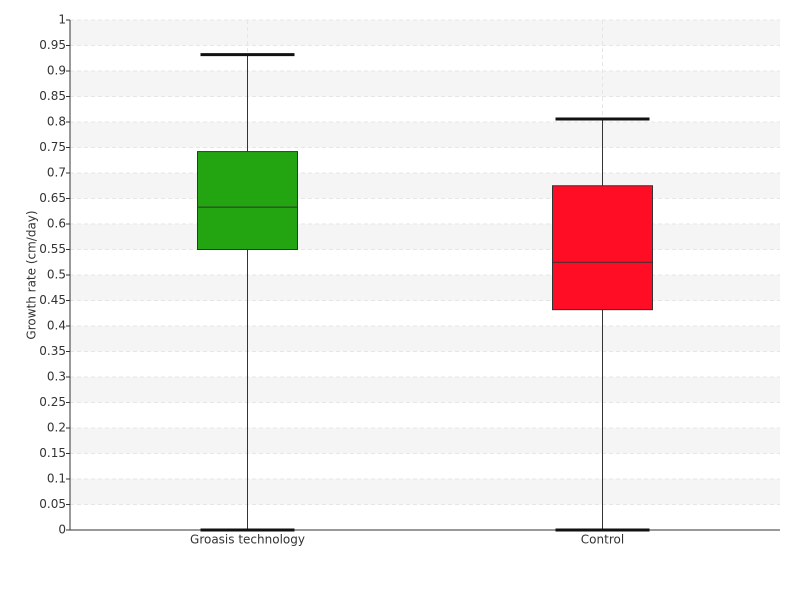 The height and width of the screenshot is (600, 800). Describe the element at coordinates (52, 300) in the screenshot. I see `y-tick-label: 0.45` at that location.